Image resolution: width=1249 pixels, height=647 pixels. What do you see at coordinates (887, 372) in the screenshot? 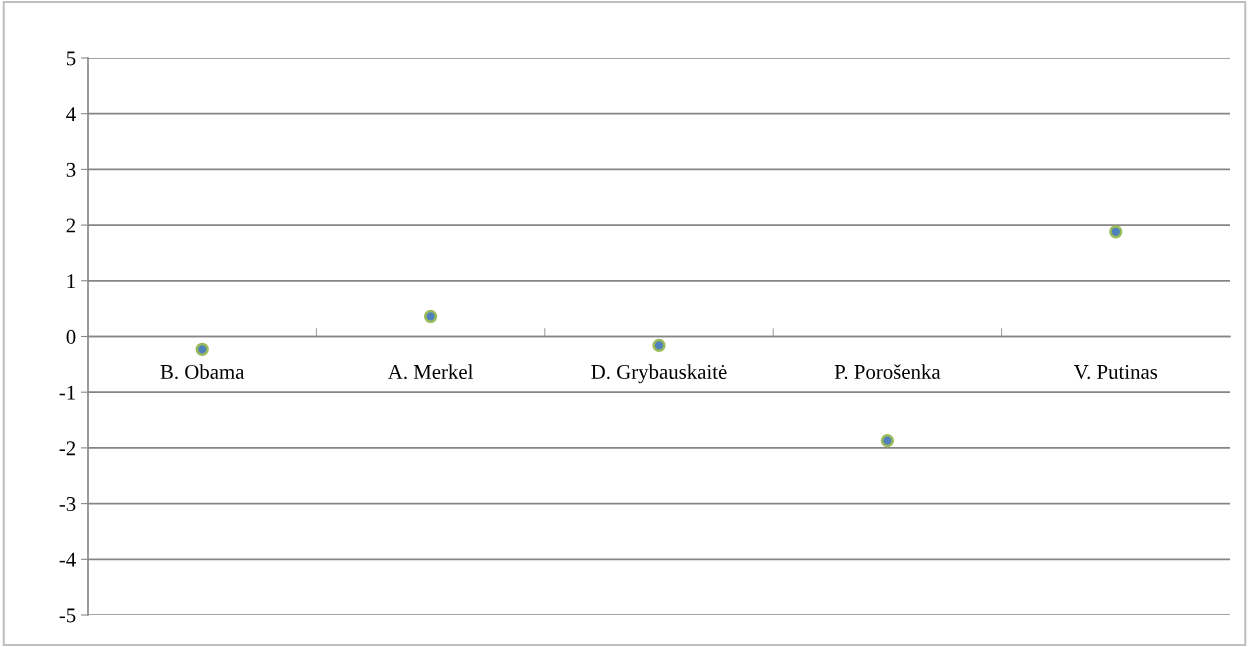
I see `x-tick-label: P. Porošenka` at bounding box center [887, 372].